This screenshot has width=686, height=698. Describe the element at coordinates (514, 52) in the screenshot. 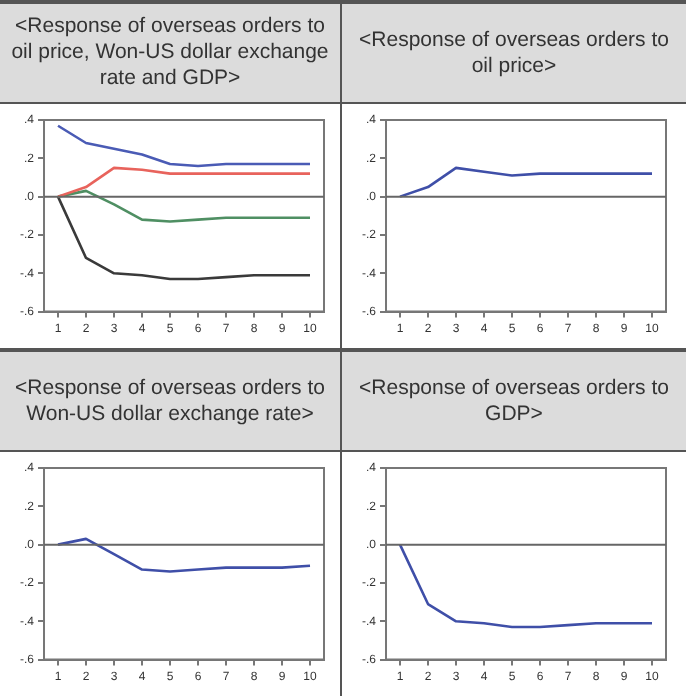

I see `chart-title: <Response of overseas orders to oil price>` at that location.